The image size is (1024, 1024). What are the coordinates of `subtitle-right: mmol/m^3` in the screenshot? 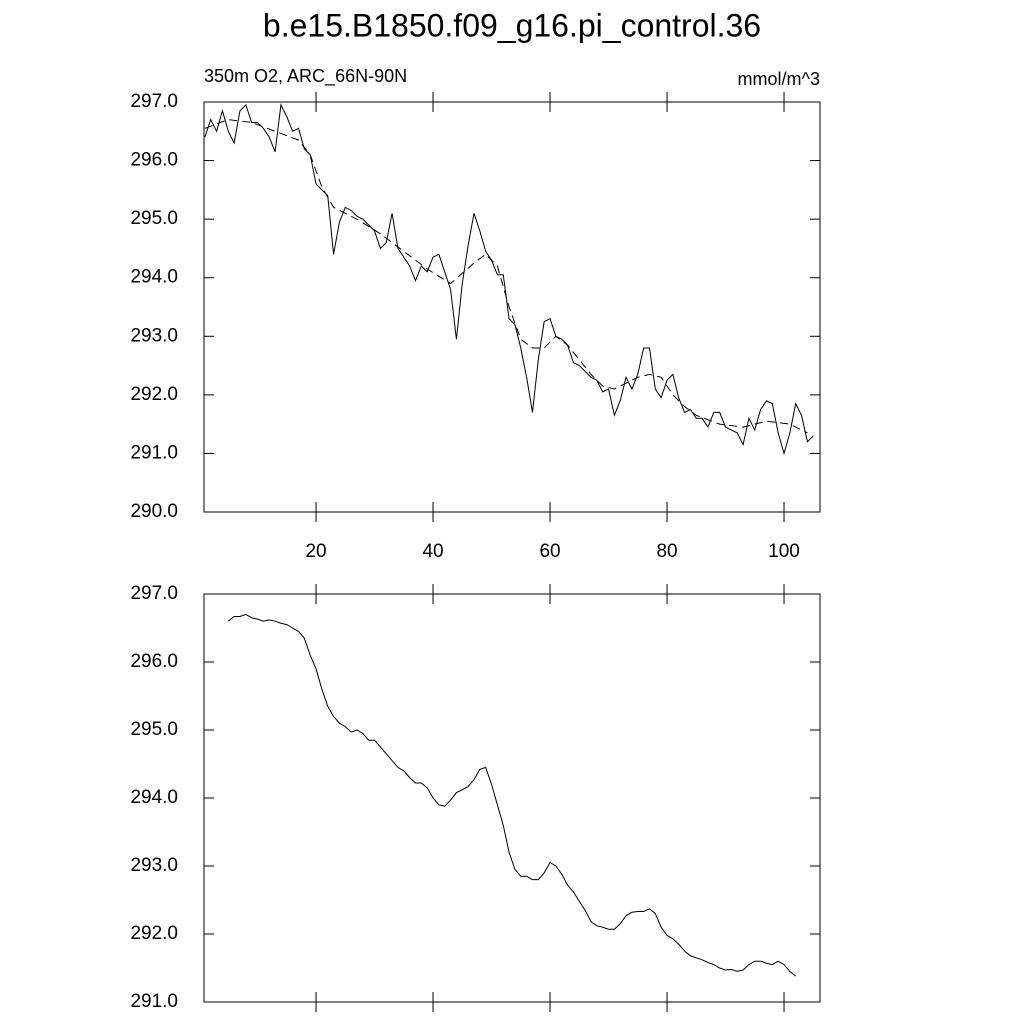 It's located at (779, 79).